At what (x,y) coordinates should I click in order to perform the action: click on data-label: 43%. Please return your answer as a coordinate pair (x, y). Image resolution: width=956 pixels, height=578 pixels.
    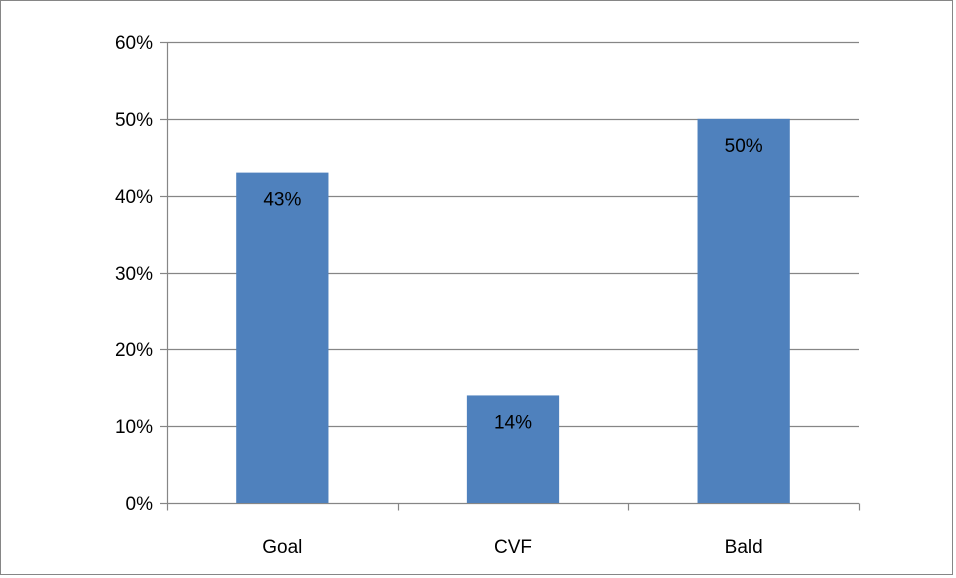
    Looking at the image, I should click on (282, 200).